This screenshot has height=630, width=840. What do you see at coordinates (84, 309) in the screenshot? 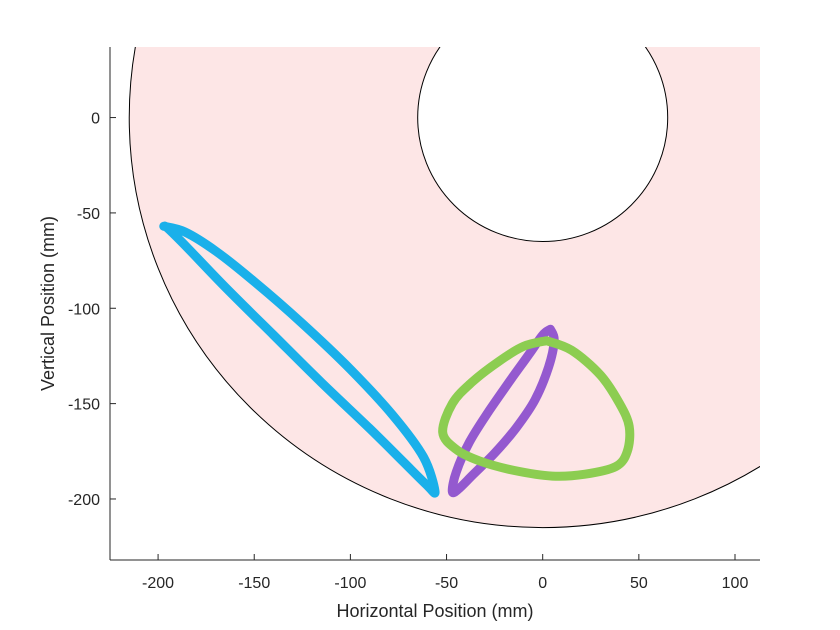
I see `y-tick-label: -100` at bounding box center [84, 309].